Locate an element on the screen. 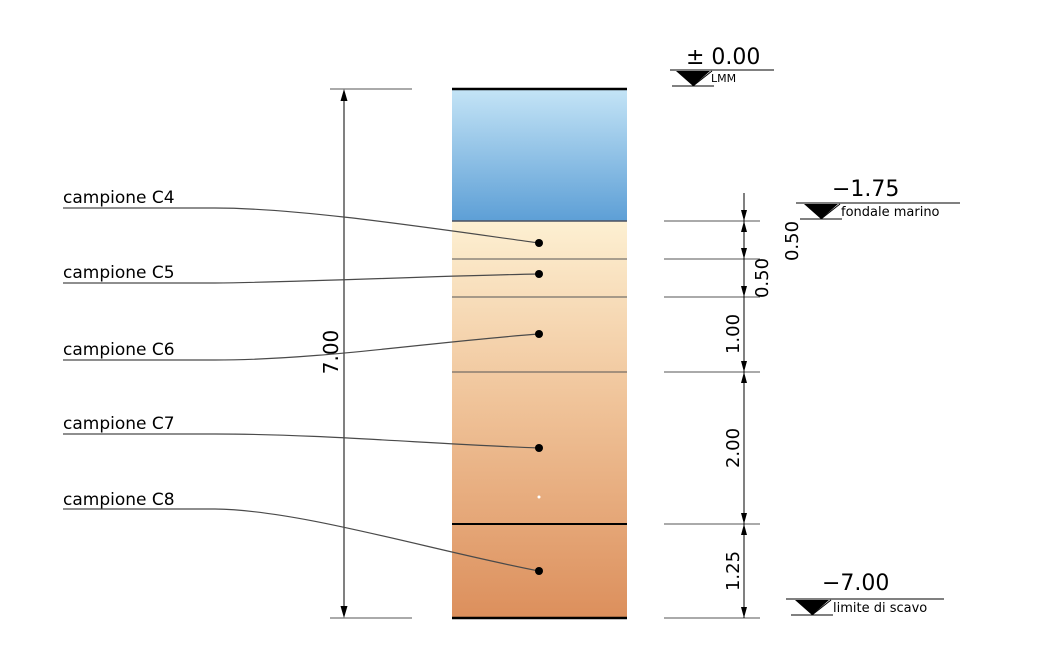 Image resolution: width=1051 pixels, height=651 pixels. sample-label: campione C4 is located at coordinates (119, 198).